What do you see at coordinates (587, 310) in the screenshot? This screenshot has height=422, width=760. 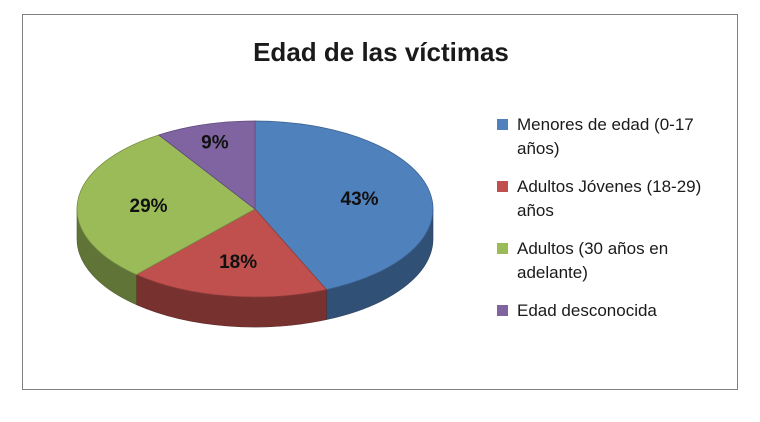 I see `legend-label-desconocida: Edad desconocida` at bounding box center [587, 310].